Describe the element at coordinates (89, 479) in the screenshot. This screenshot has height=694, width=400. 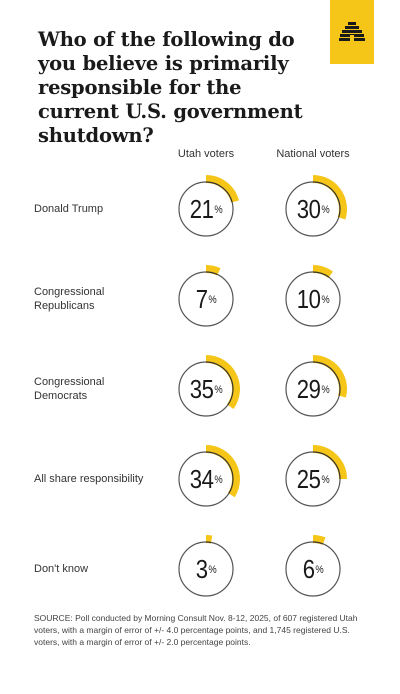
I see `row-label-all-share-responsibility: All share responsibility` at that location.